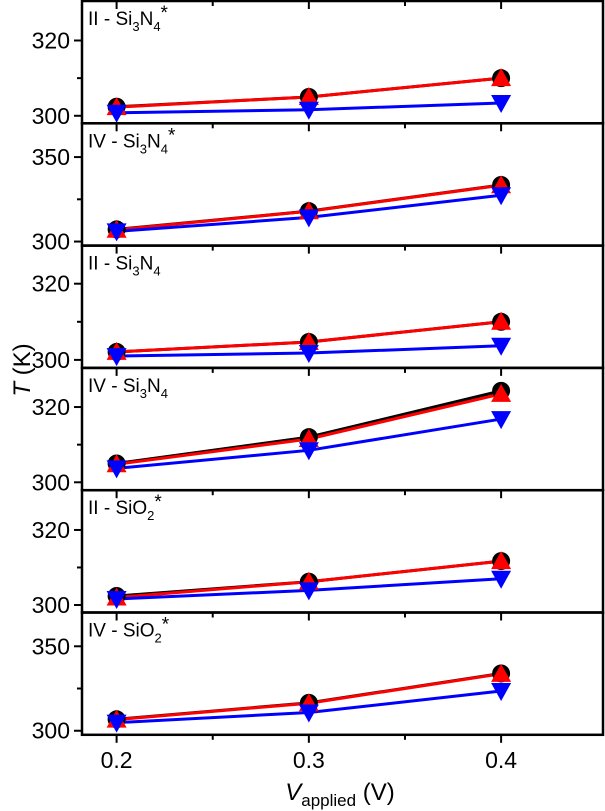 Image resolution: width=605 pixels, height=811 pixels. Describe the element at coordinates (128, 388) in the screenshot. I see `panel-label: IV - Si3N4` at that location.